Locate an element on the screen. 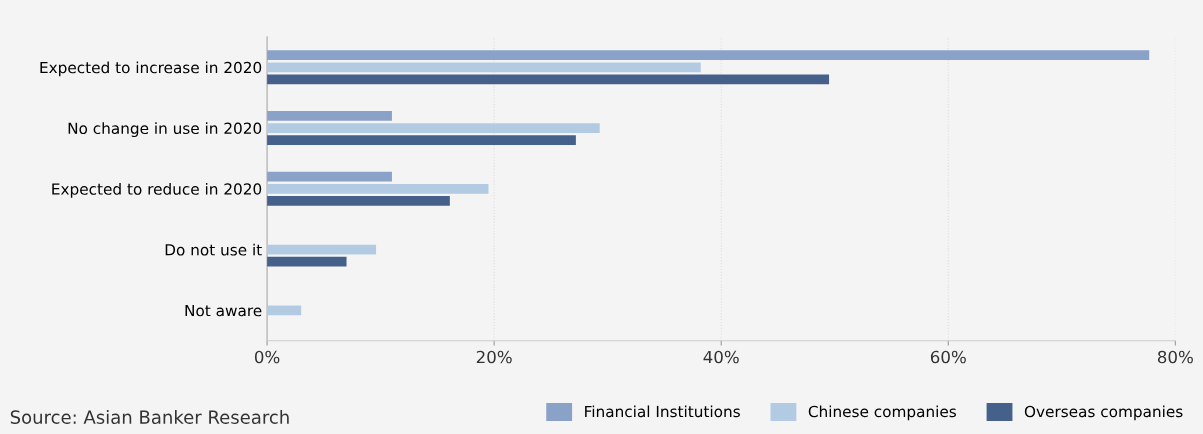  y-tick-label: Expected to increase in 2020 is located at coordinates (151, 69).